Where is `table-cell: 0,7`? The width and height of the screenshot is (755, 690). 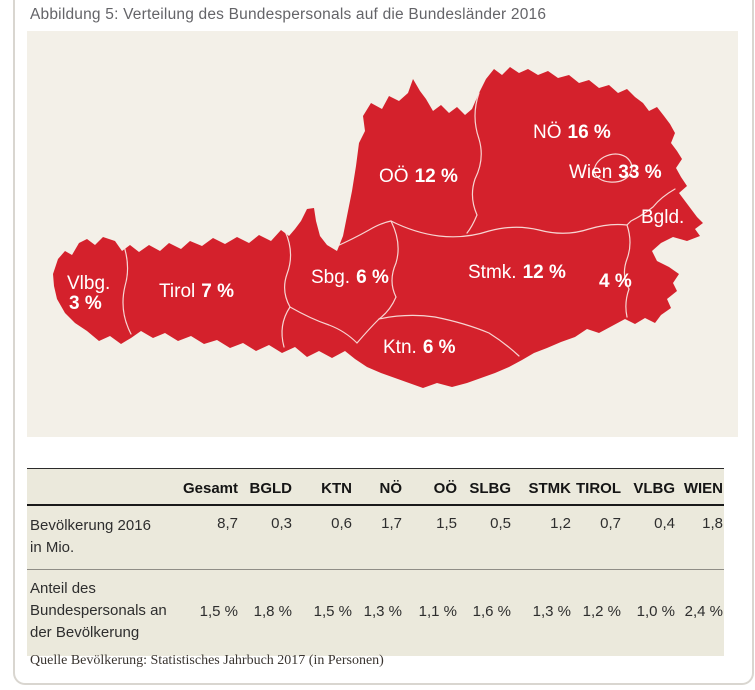 table-cell: 0,7 is located at coordinates (597, 537).